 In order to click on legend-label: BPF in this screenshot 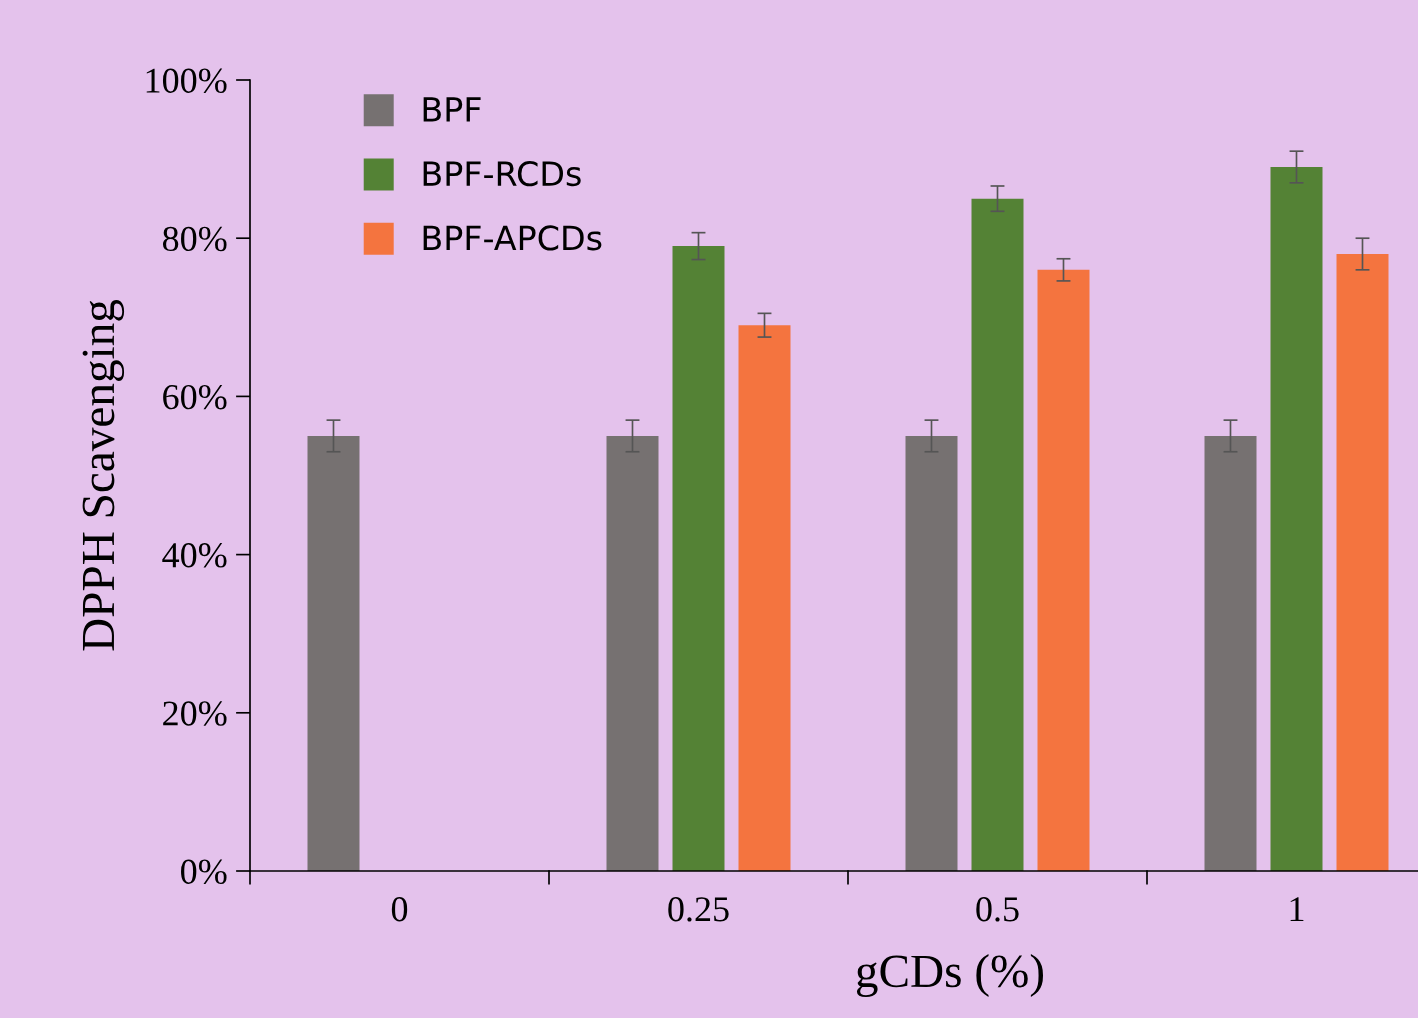, I will do `click(452, 109)`.